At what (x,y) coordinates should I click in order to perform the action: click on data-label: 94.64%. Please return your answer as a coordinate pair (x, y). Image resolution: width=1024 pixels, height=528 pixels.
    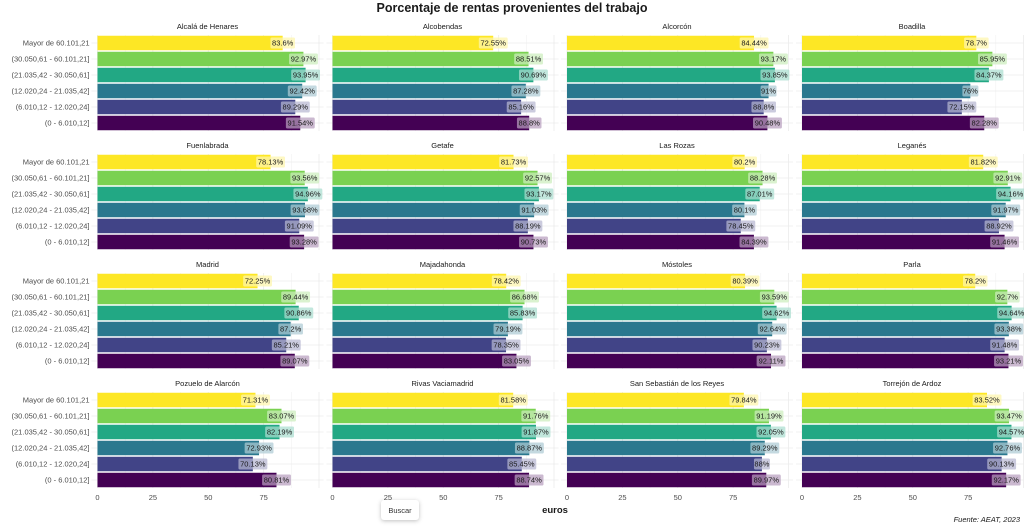
    Looking at the image, I should click on (1011, 313).